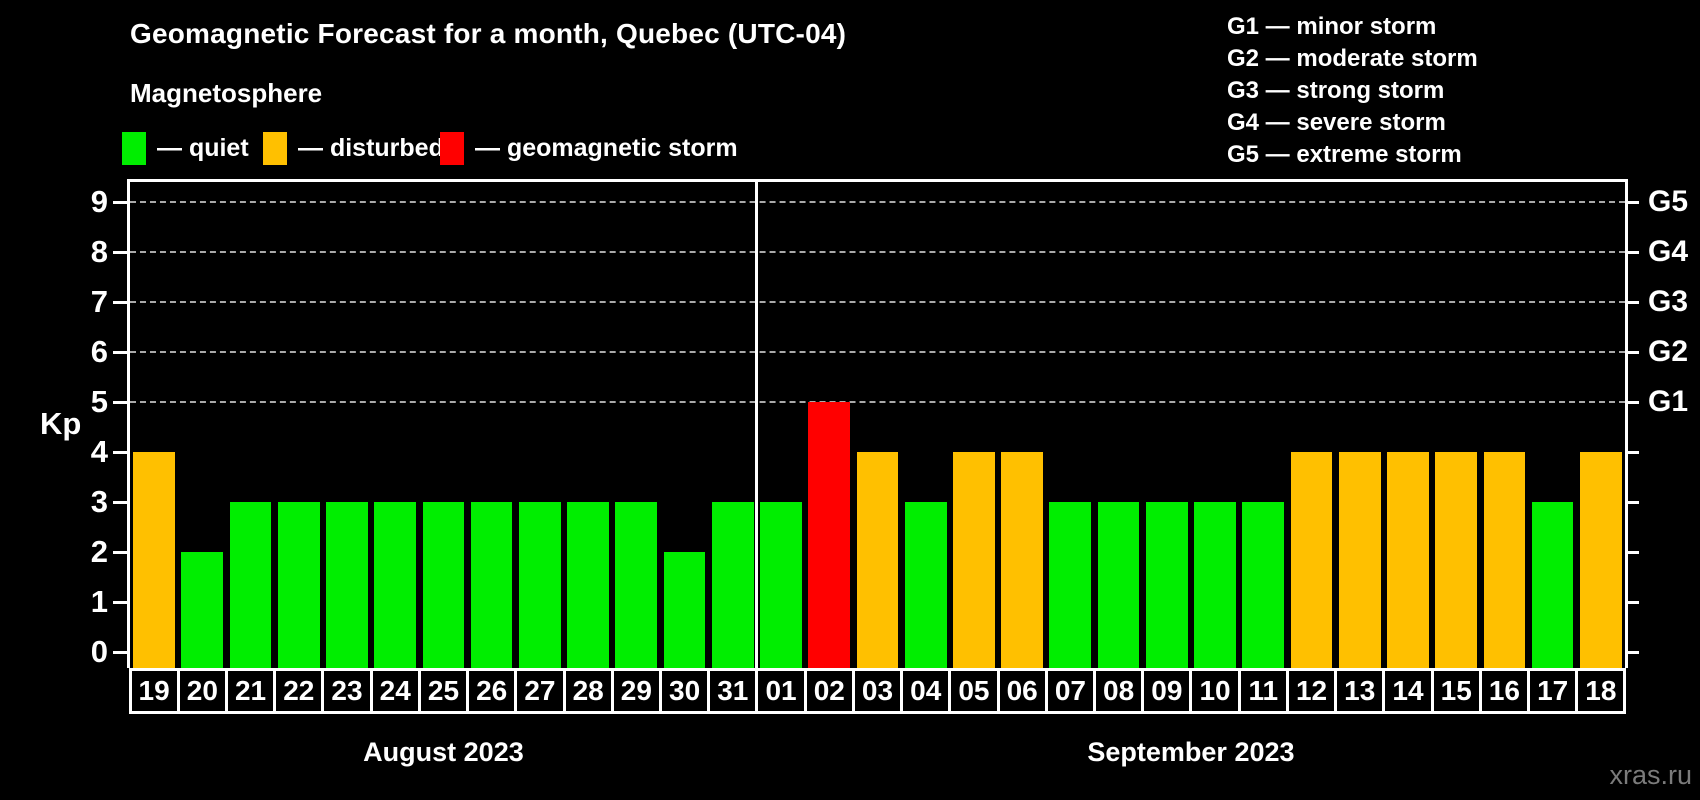 The width and height of the screenshot is (1700, 800). I want to click on g-scale-label-G2: G2, so click(1668, 351).